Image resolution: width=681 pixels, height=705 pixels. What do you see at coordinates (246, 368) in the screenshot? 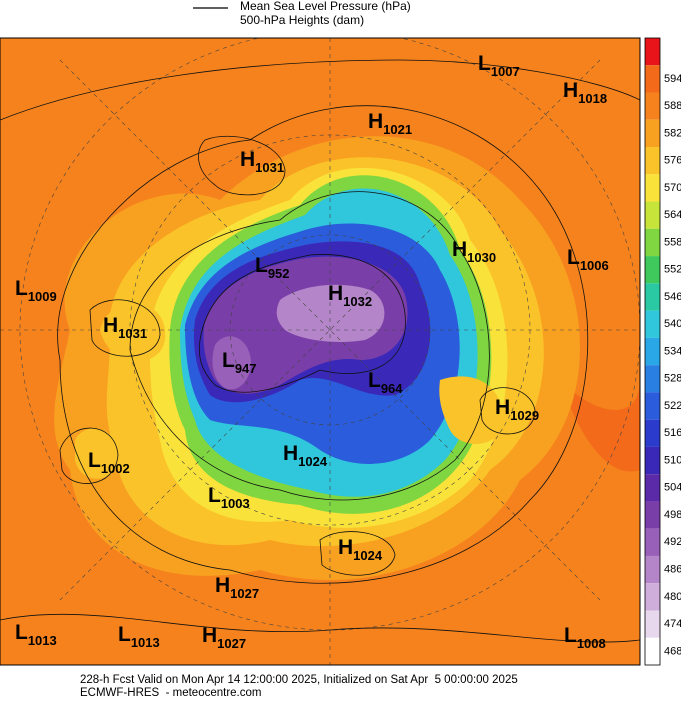
I see `center-value: 947` at bounding box center [246, 368].